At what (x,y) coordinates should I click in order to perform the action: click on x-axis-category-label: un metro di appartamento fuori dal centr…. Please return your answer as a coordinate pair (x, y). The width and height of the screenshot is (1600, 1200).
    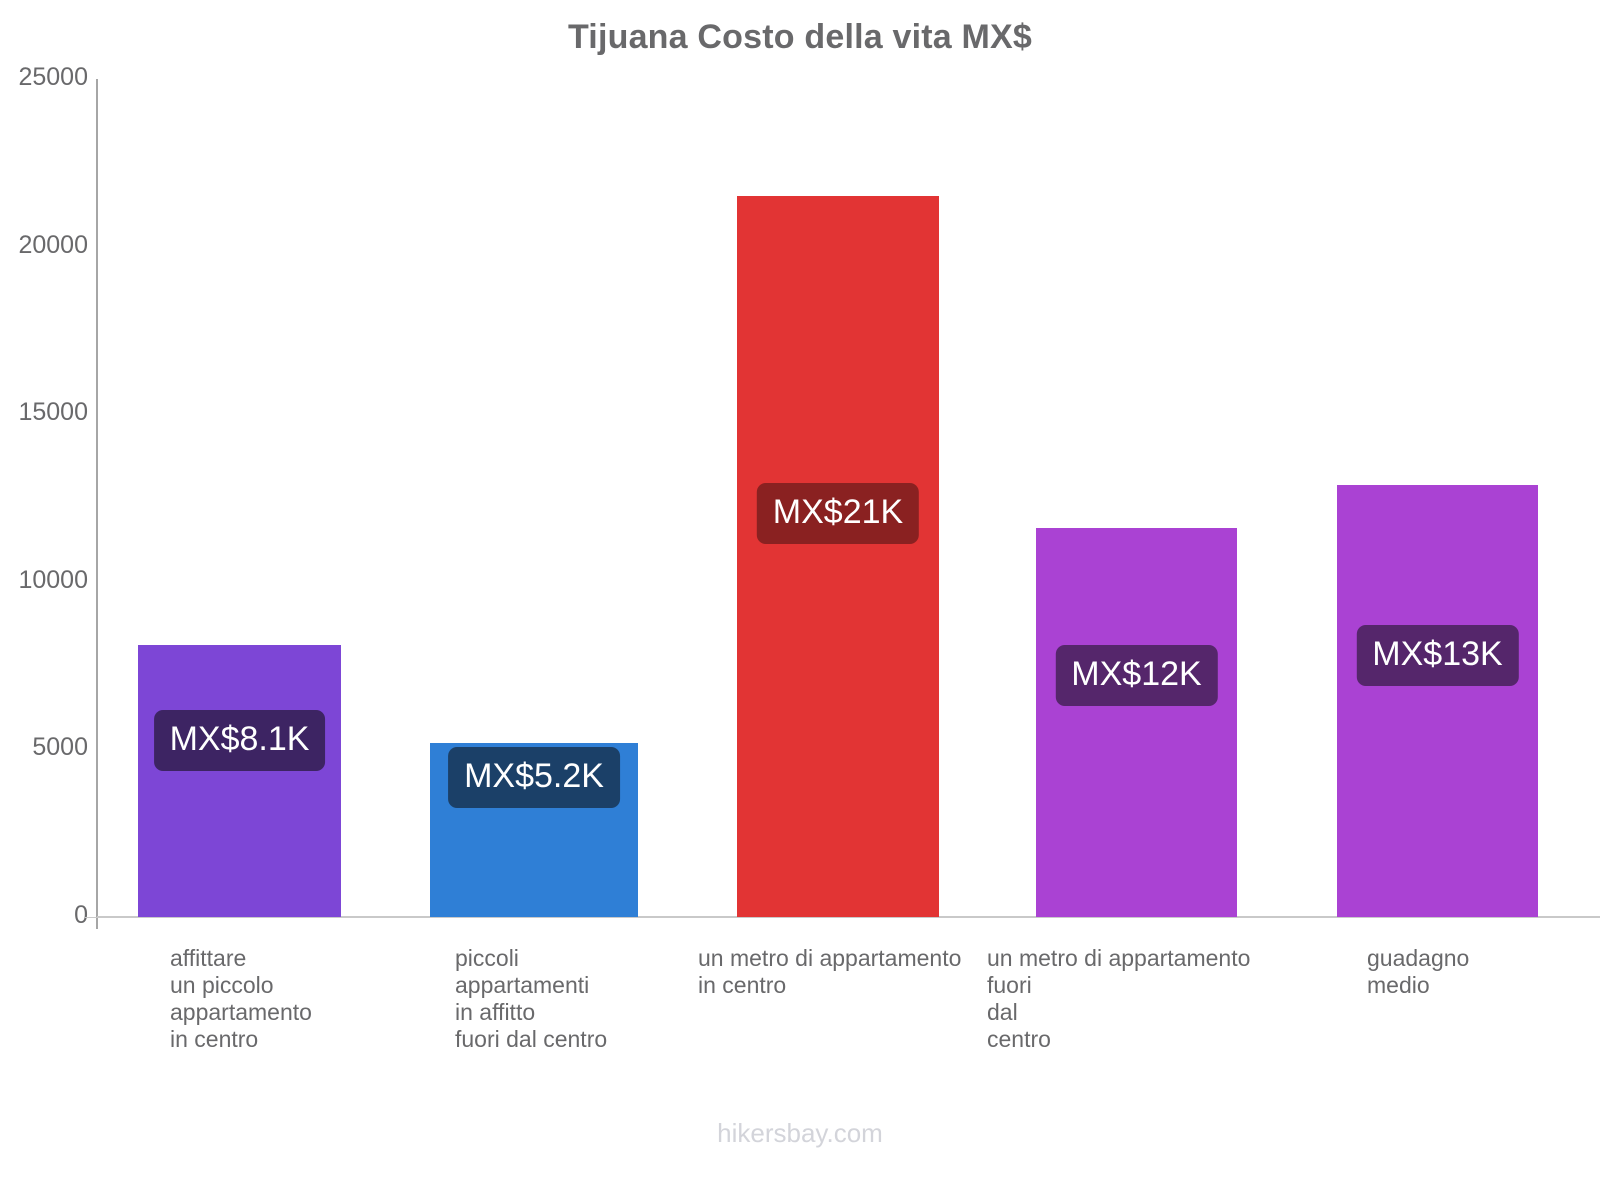
    Looking at the image, I should click on (1119, 998).